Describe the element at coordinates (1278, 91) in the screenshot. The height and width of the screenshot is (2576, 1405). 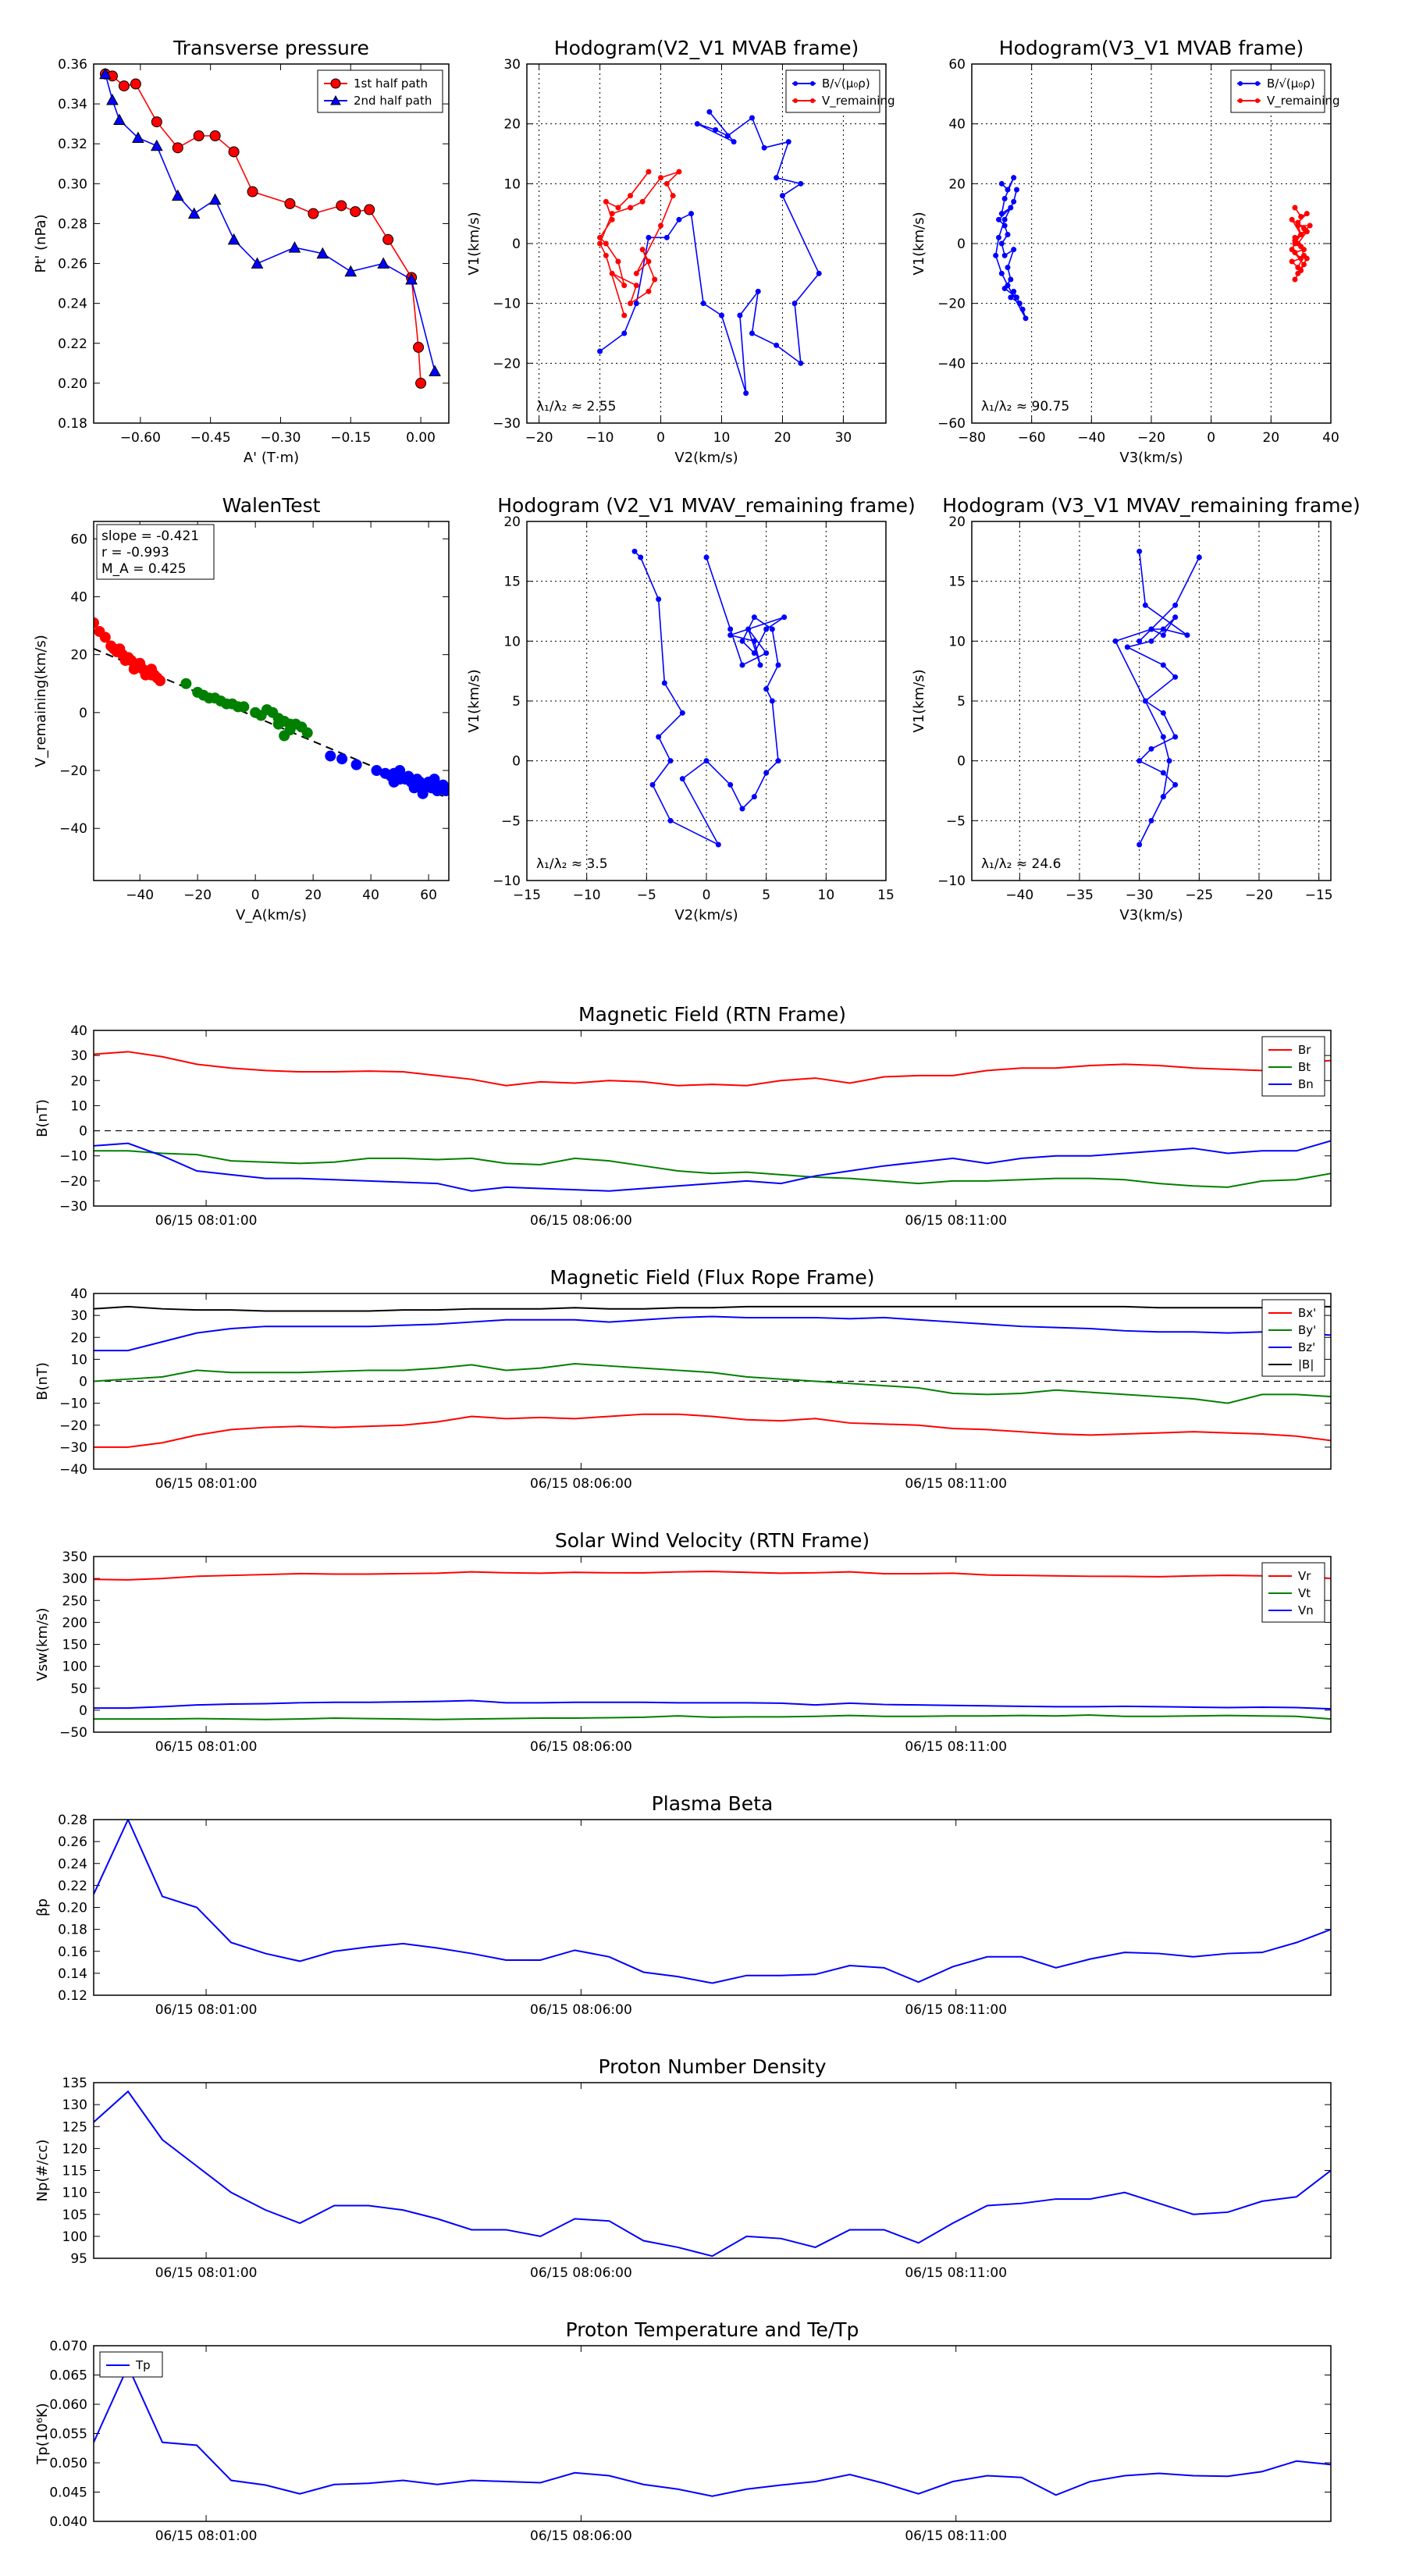
I see `h2-legend-box` at that location.